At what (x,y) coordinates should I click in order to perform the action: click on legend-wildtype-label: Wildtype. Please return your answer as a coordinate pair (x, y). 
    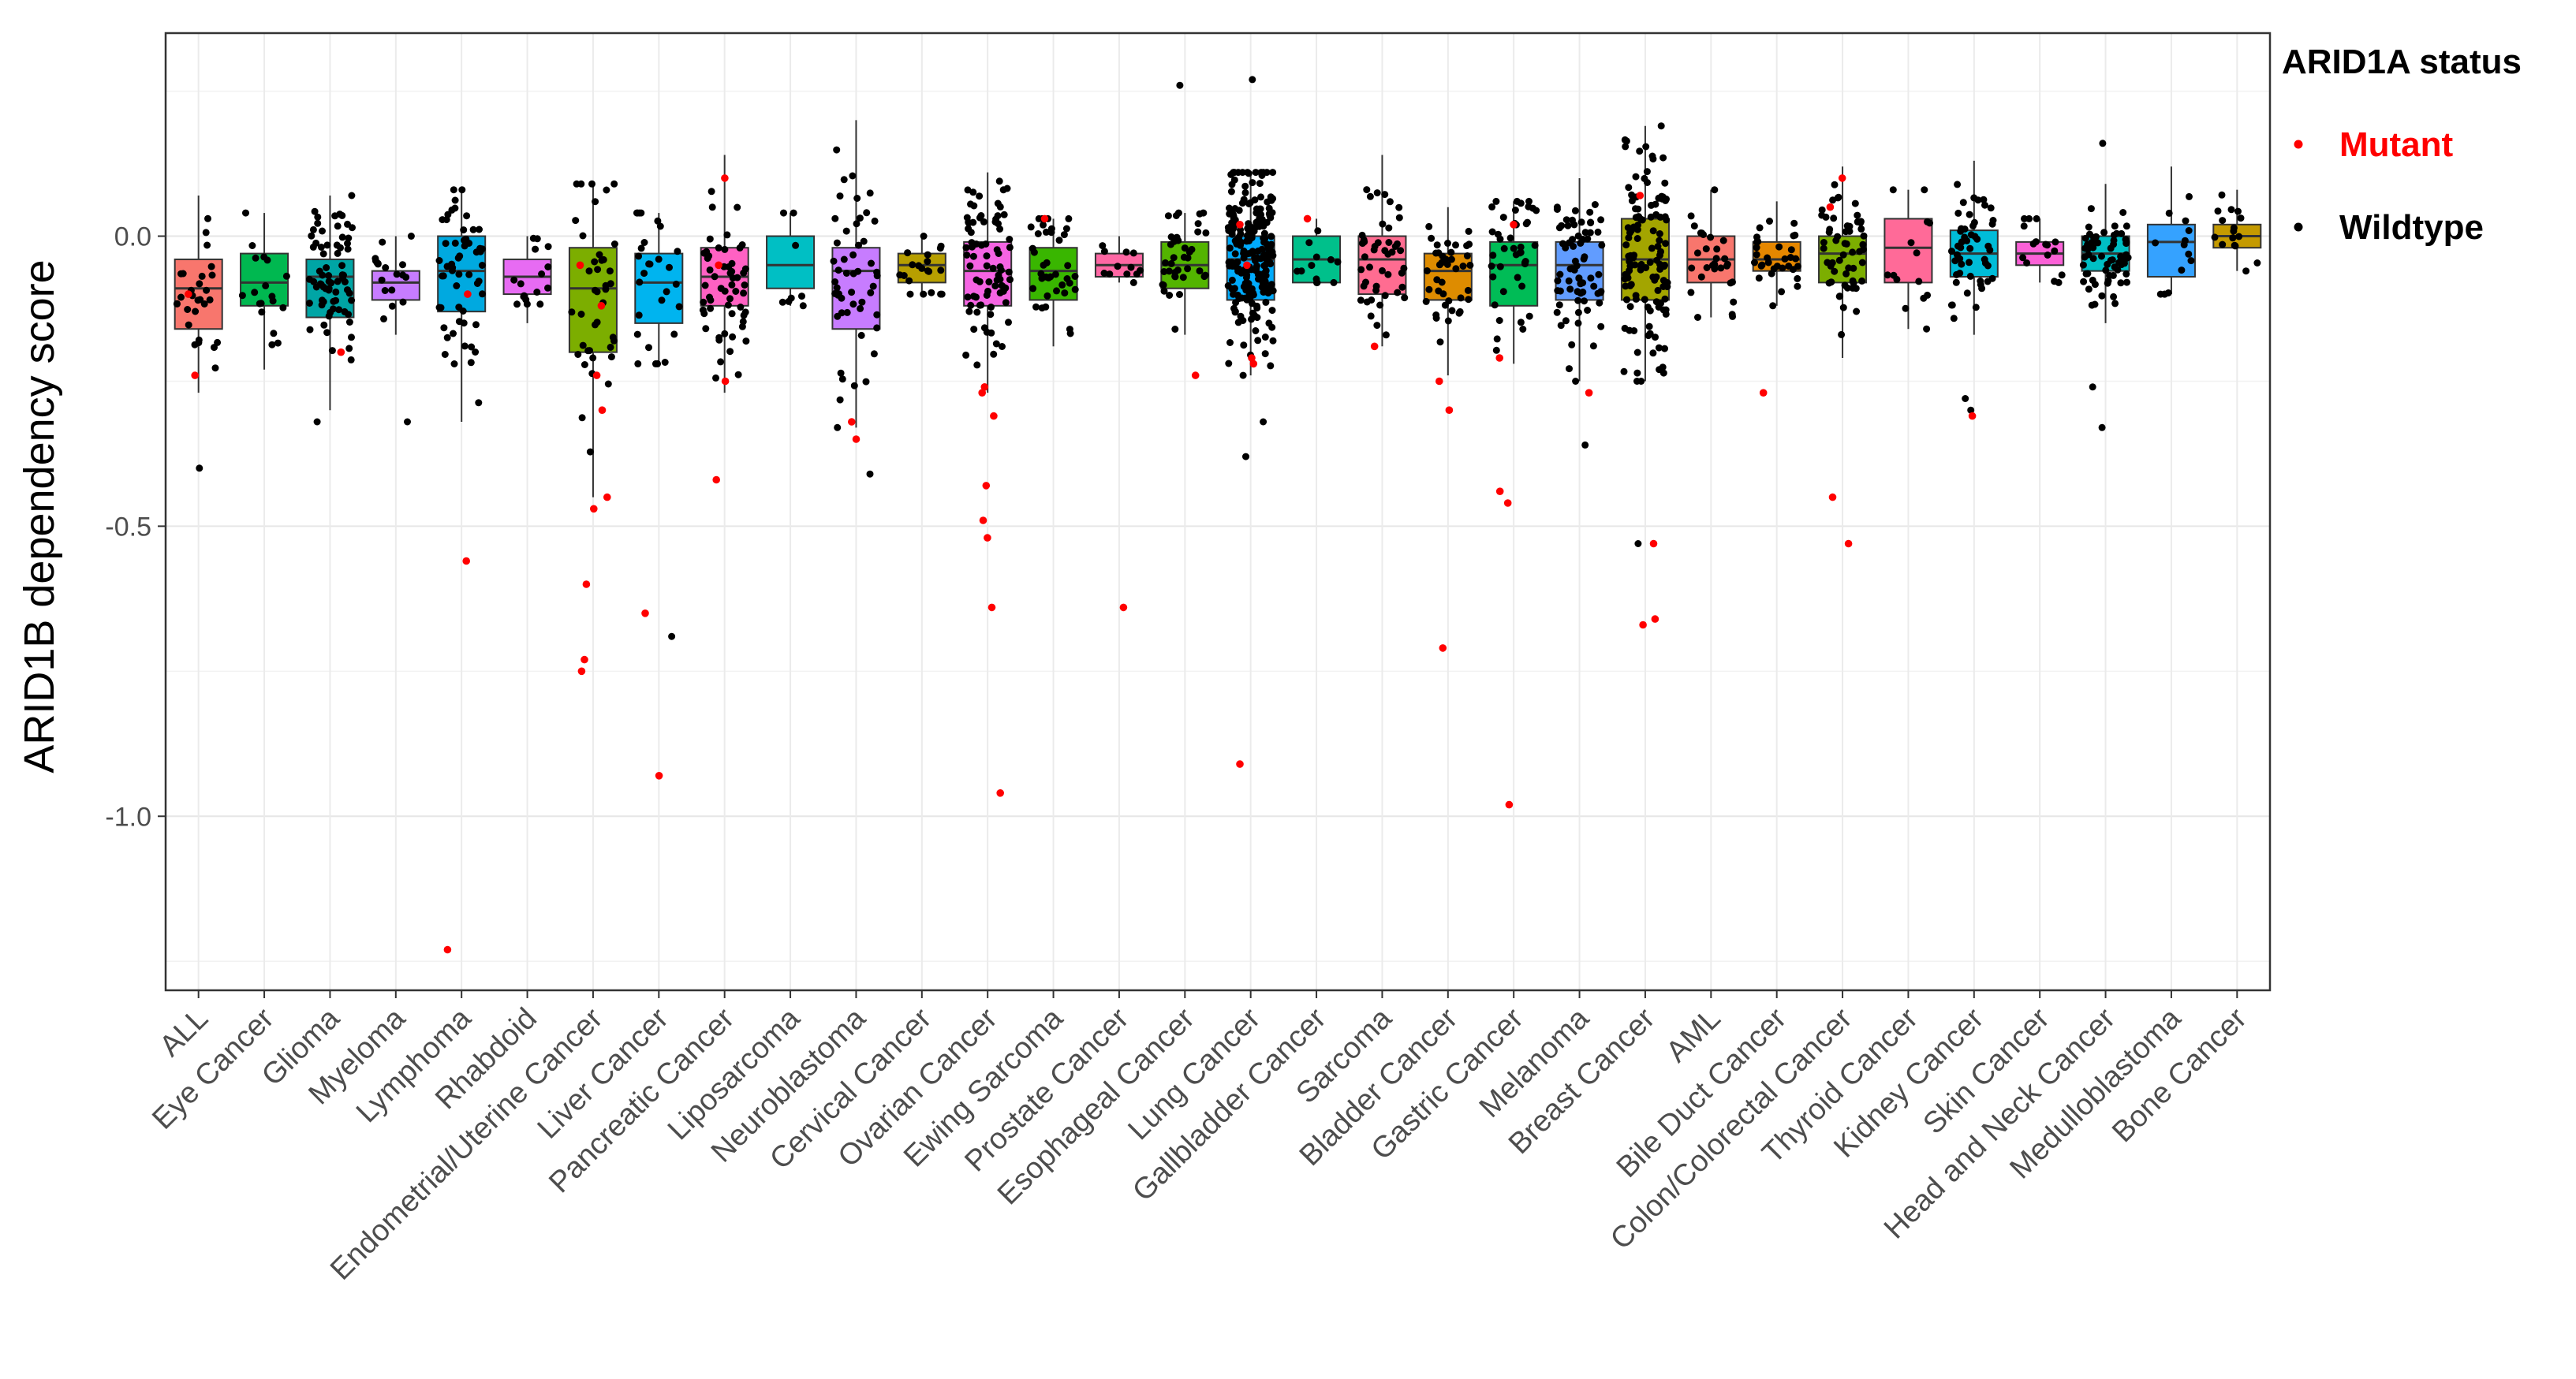
    Looking at the image, I should click on (2411, 228).